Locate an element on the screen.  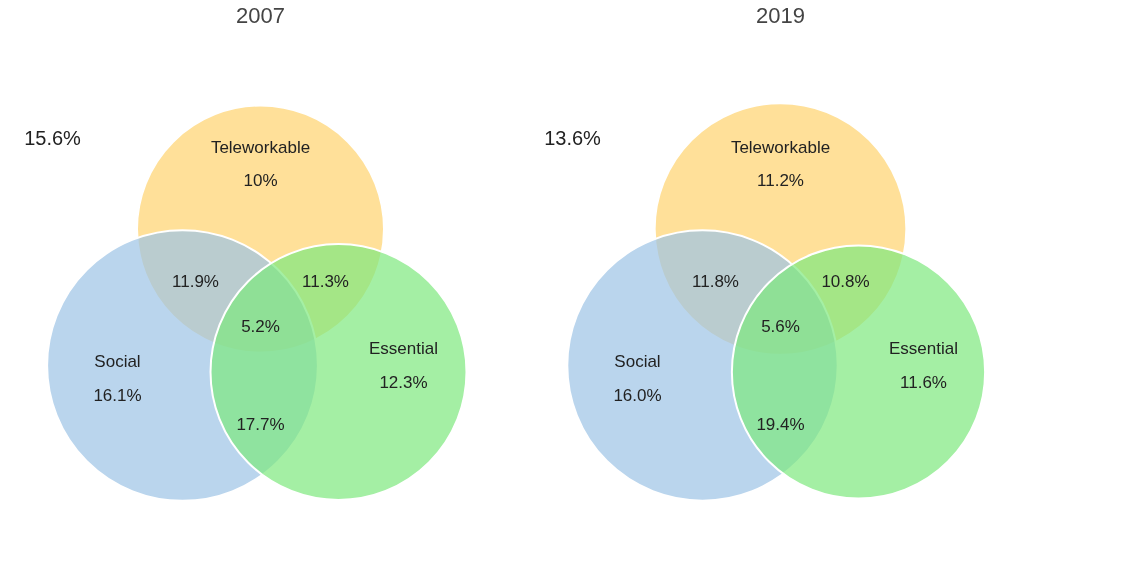
data-label: 10% is located at coordinates (260, 181).